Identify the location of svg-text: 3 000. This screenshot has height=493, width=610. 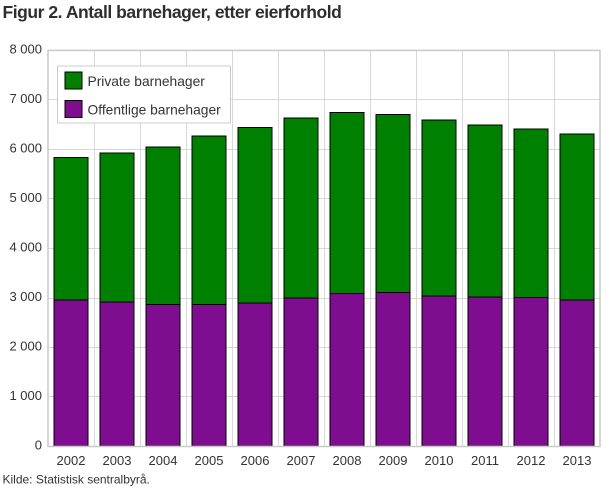
(25, 296).